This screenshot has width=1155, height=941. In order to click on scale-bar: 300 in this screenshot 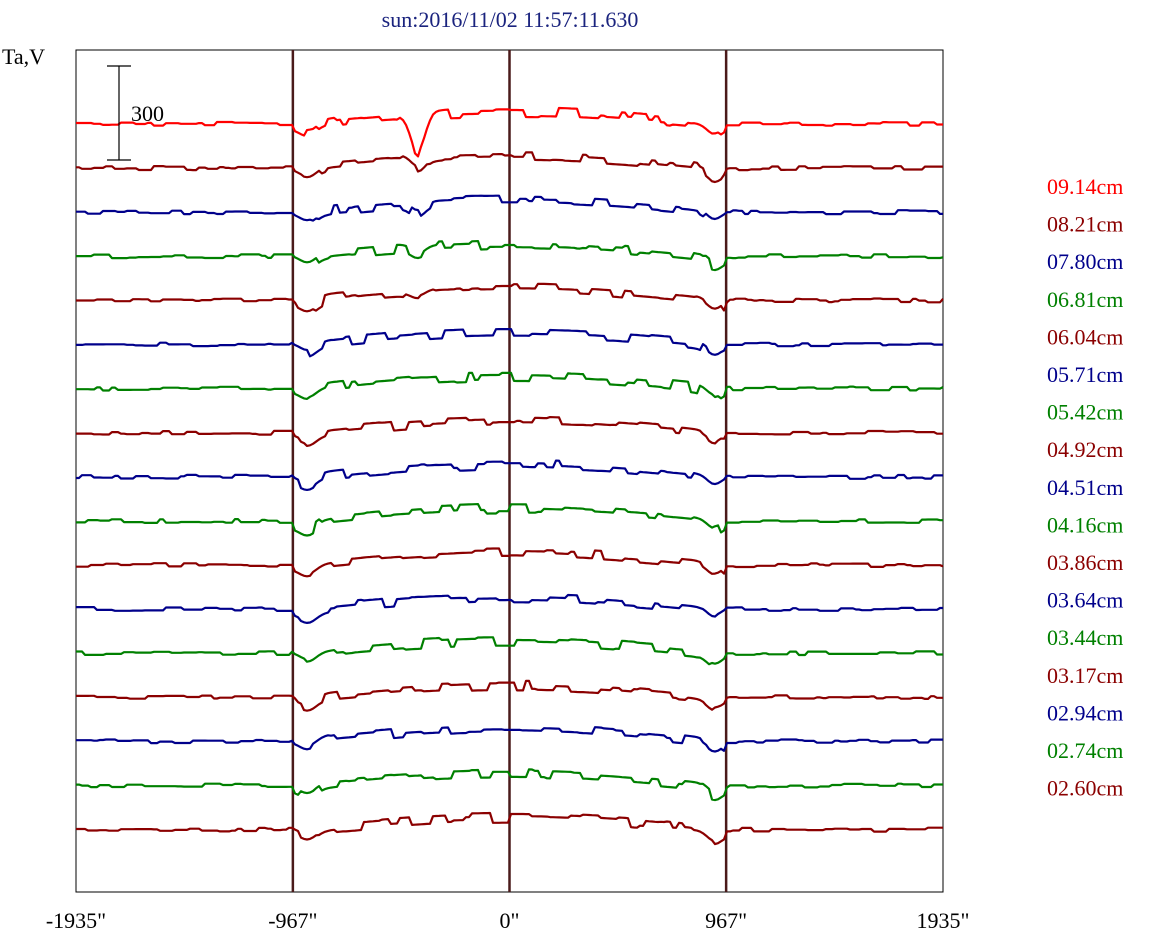, I will do `click(135, 113)`.